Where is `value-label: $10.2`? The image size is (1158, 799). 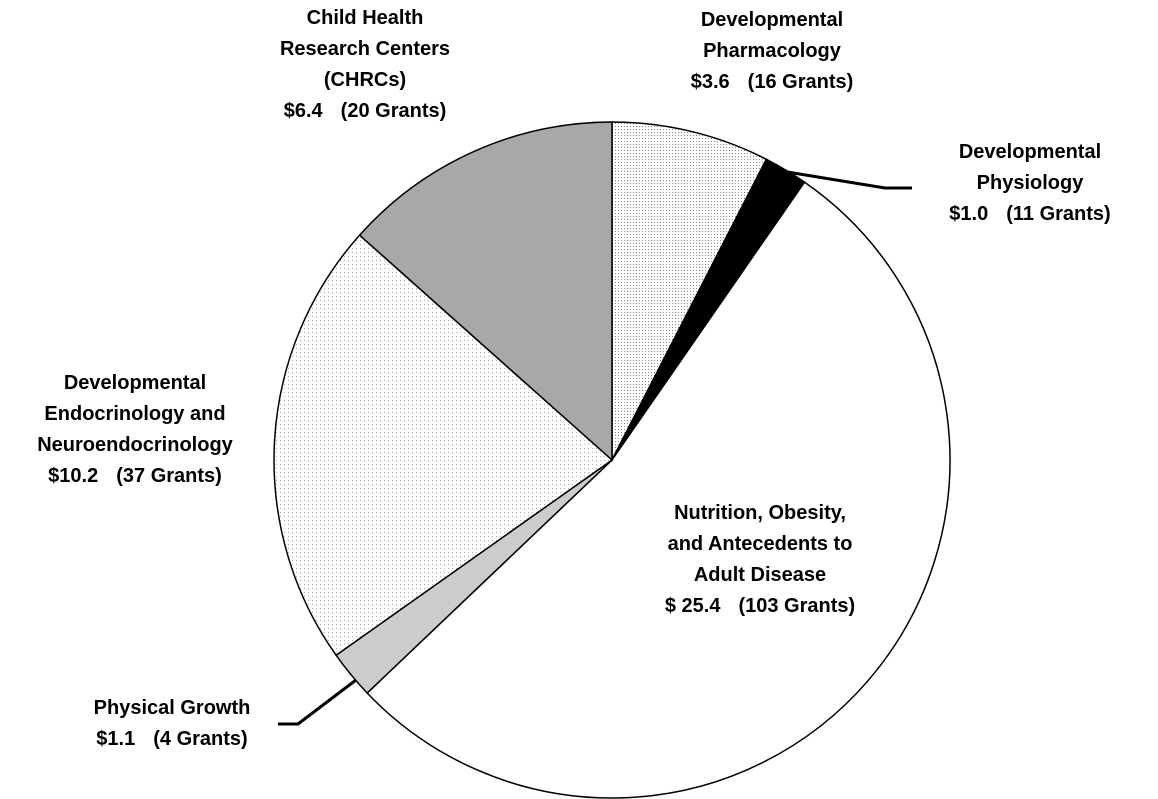 value-label: $10.2 is located at coordinates (73, 476).